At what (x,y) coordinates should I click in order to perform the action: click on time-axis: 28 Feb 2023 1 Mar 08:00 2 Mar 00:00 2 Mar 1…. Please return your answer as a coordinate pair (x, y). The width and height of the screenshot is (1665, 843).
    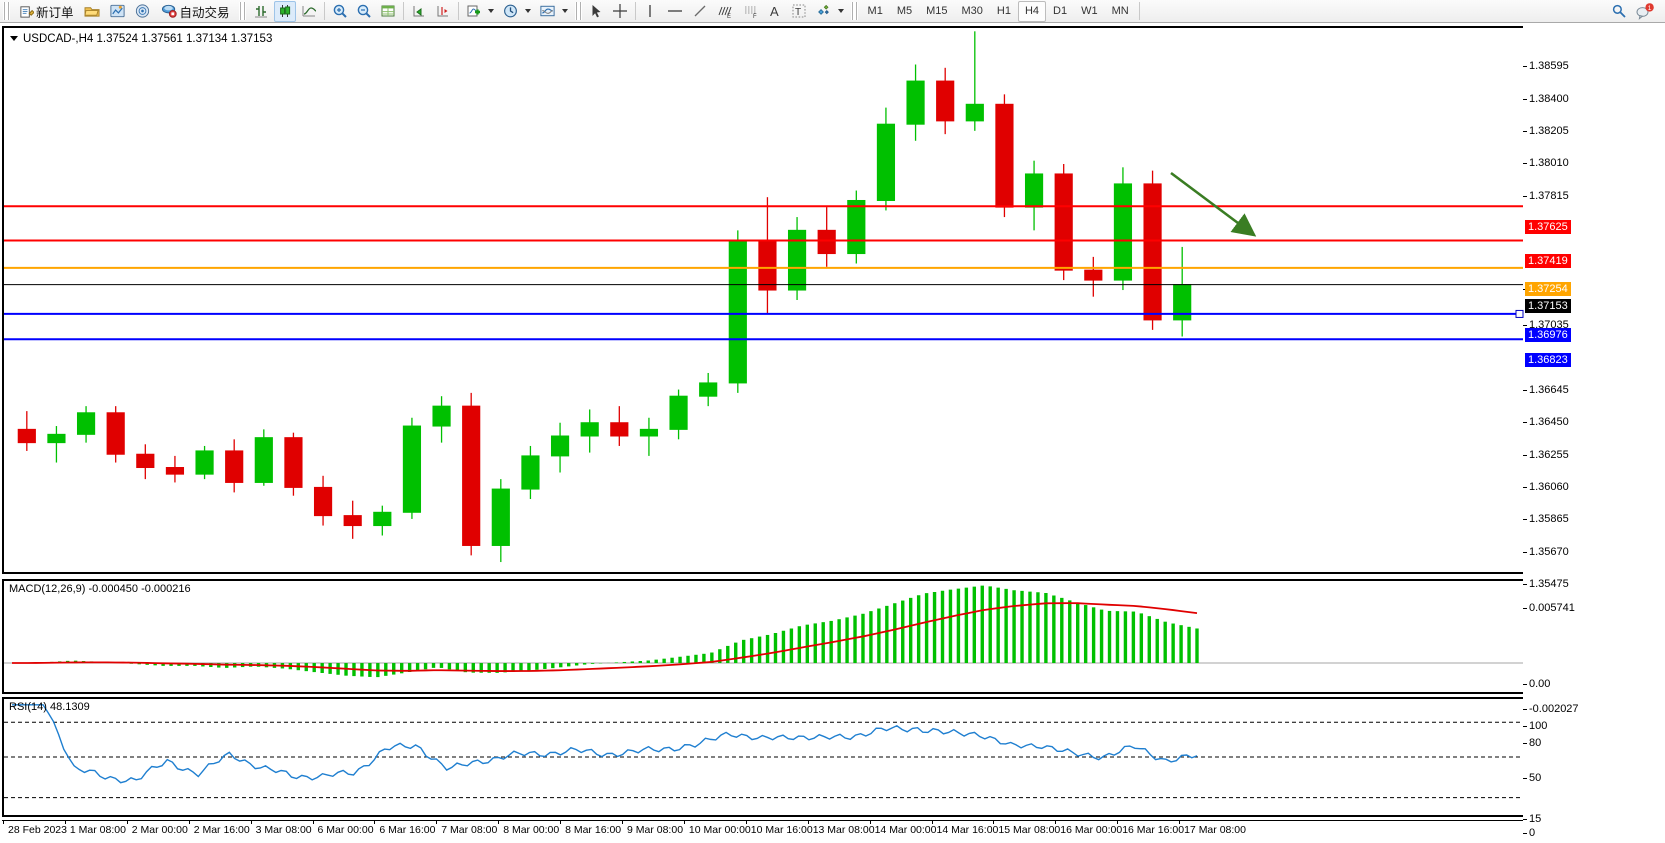
    Looking at the image, I should click on (762, 831).